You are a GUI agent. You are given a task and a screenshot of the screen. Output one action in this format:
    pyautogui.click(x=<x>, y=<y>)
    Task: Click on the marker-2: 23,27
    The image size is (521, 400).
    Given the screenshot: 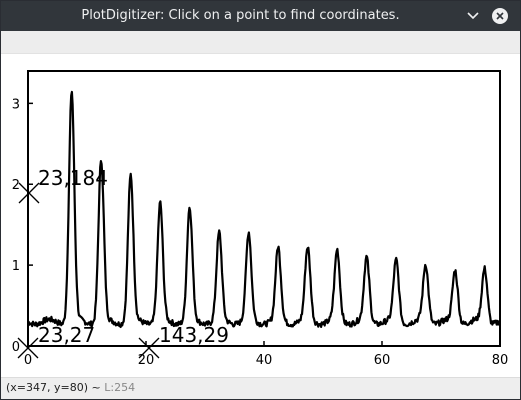 What is the action you would take?
    pyautogui.click(x=56, y=341)
    